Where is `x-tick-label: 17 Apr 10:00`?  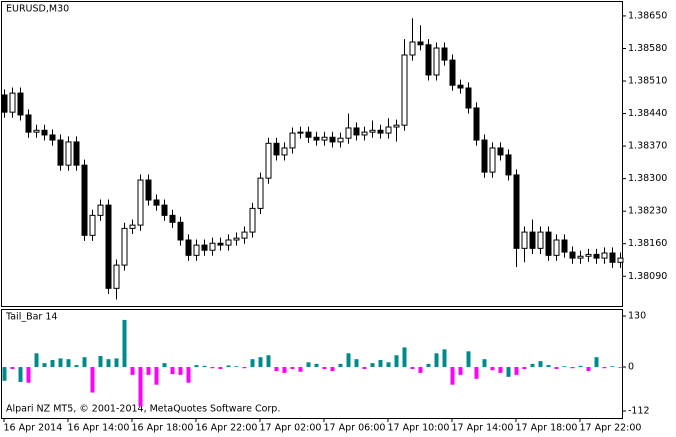 x-tick-label: 17 Apr 10:00 is located at coordinates (419, 428).